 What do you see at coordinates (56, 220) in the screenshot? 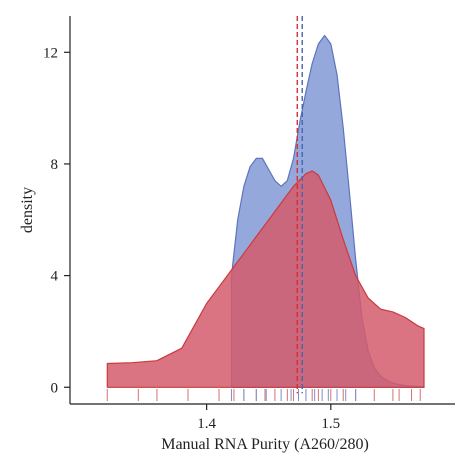
I see `y-ticks: 0 4 8 12` at bounding box center [56, 220].